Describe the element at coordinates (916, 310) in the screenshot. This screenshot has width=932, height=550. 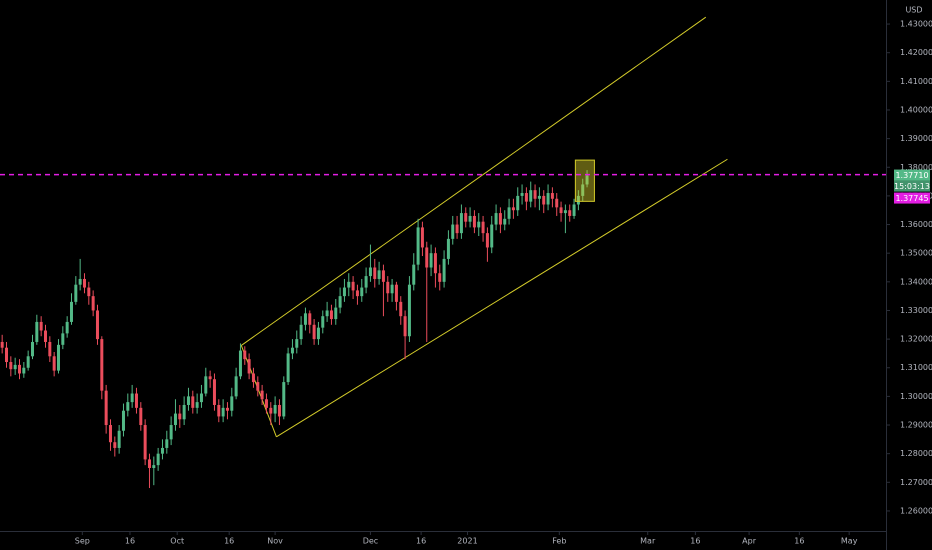
I see `y-tick-label: 1.33000` at that location.